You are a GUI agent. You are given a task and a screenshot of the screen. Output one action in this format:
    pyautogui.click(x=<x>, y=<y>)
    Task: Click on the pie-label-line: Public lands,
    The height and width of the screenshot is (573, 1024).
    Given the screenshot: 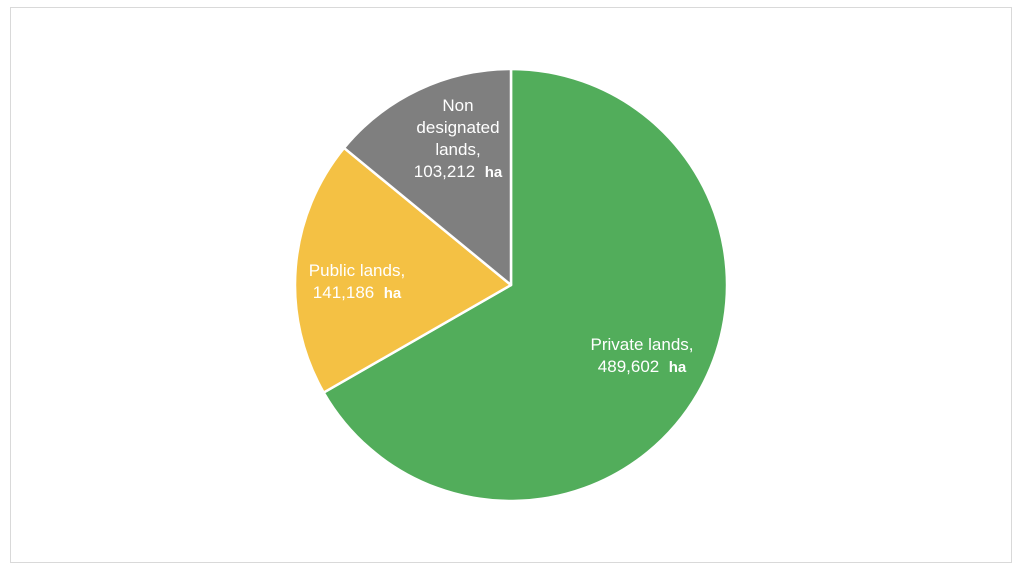 What is the action you would take?
    pyautogui.click(x=357, y=270)
    